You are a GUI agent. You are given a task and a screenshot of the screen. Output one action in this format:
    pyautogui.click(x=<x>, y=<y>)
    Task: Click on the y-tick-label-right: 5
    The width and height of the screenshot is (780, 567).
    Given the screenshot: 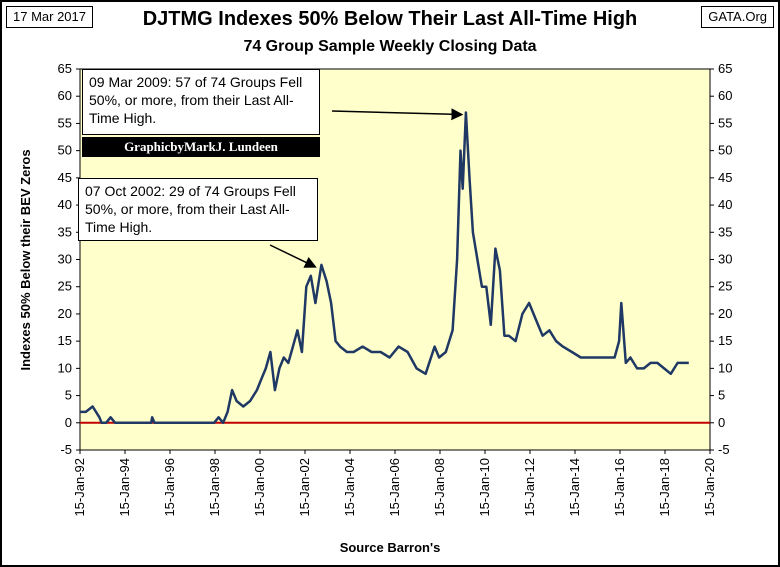 What is the action you would take?
    pyautogui.click(x=721, y=395)
    